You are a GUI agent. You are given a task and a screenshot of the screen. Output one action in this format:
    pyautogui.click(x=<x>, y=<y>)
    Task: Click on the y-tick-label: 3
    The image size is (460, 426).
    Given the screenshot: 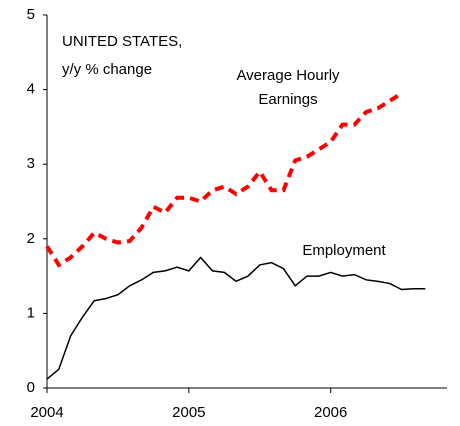 What is the action you would take?
    pyautogui.click(x=31, y=163)
    